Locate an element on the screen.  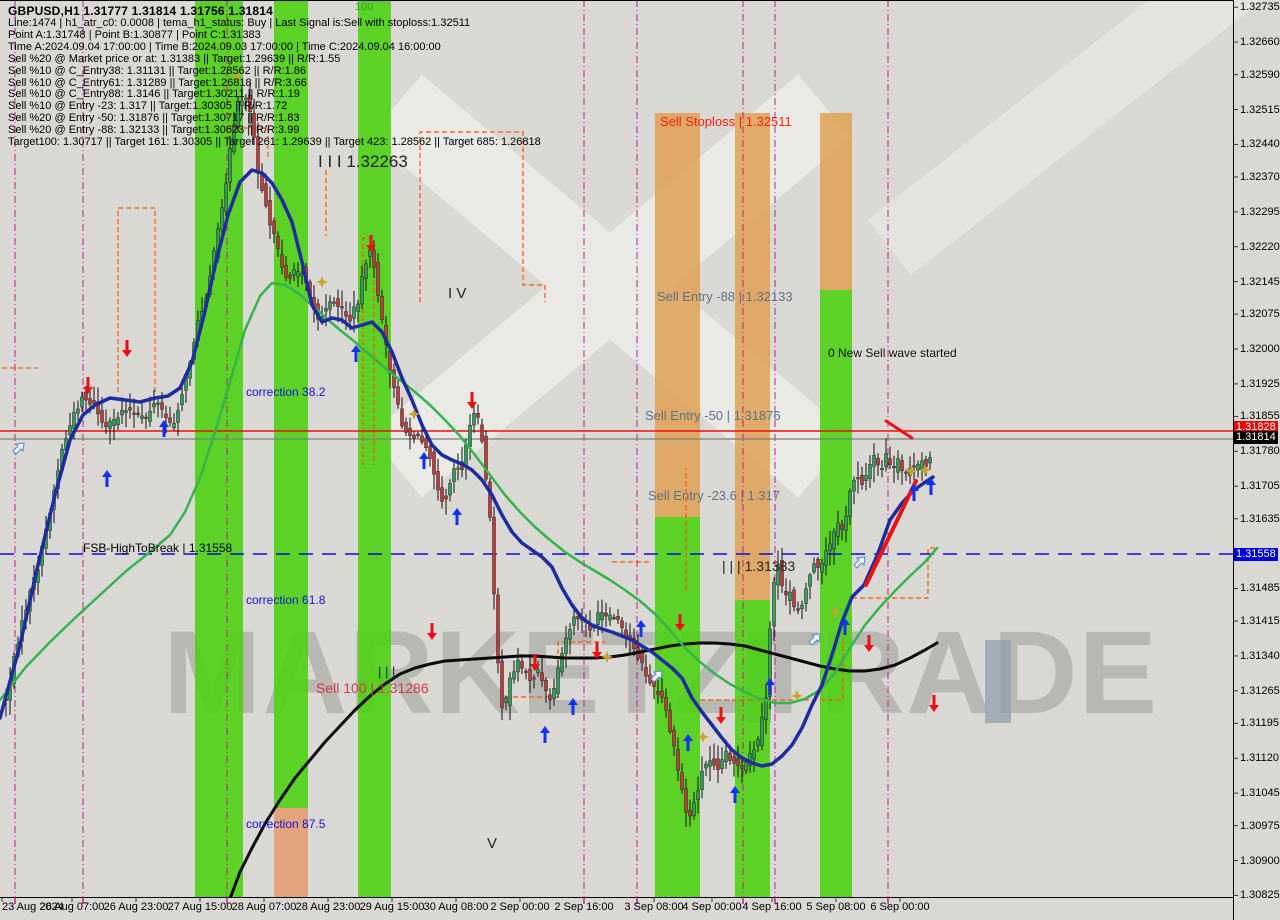
price-tick-label: 1.32000 is located at coordinates (1260, 349).